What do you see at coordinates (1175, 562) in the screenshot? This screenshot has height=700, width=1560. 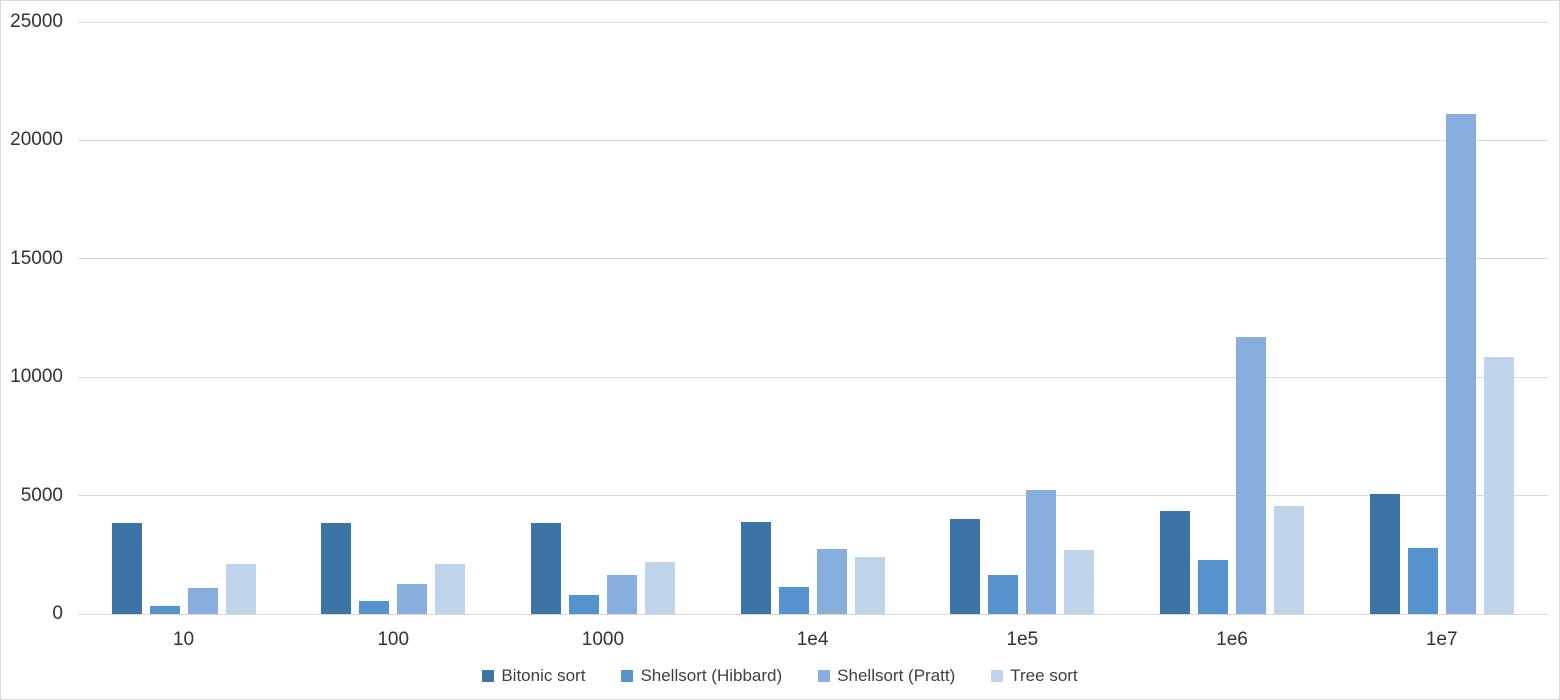 I see `bar-bitonic-sort-1e6` at bounding box center [1175, 562].